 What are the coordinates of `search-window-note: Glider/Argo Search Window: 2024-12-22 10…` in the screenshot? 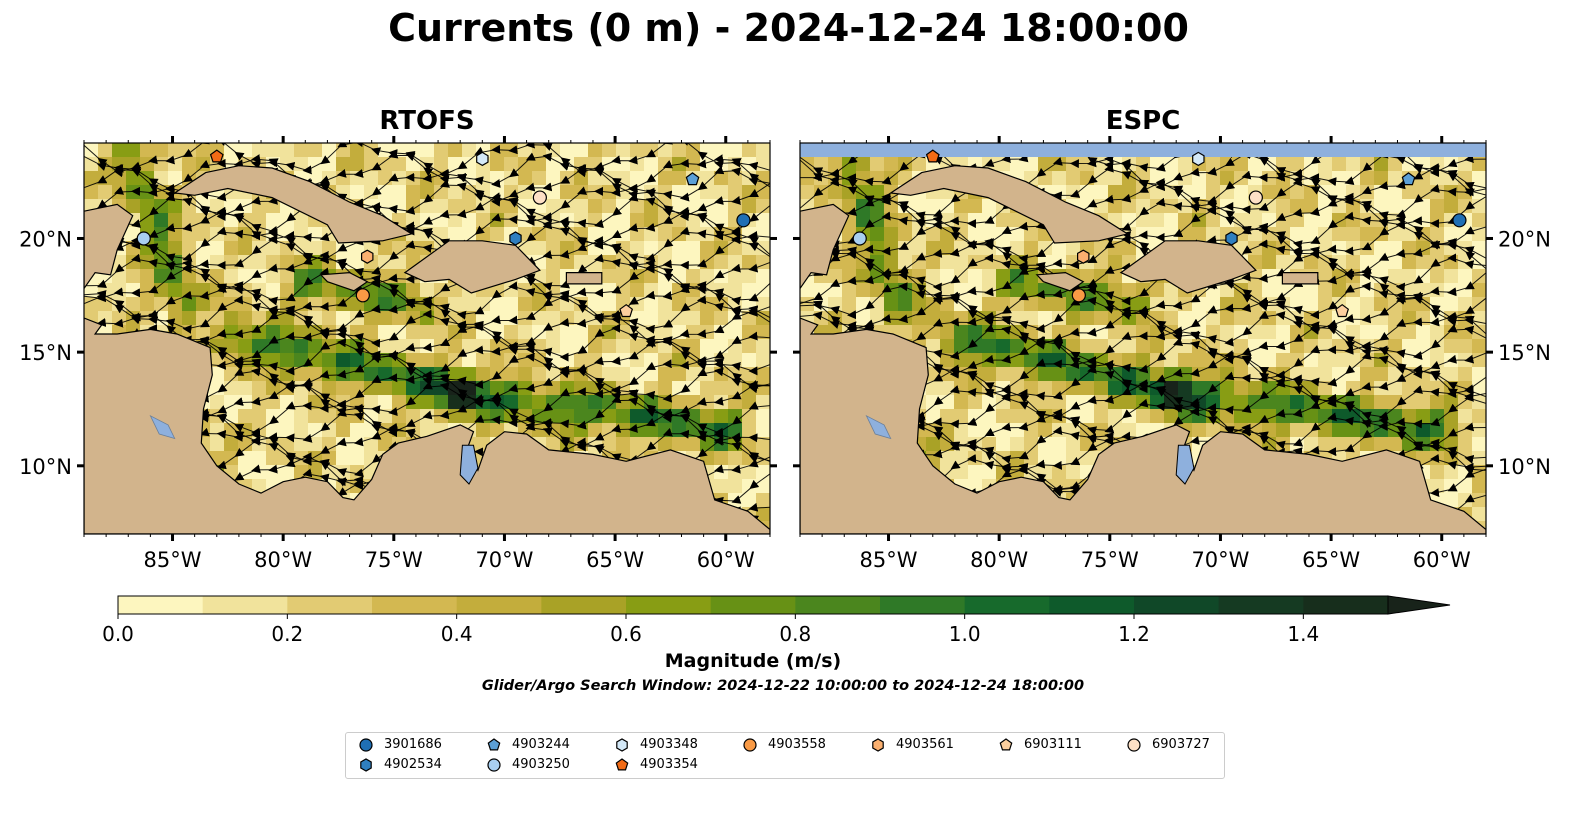 It's located at (783, 686).